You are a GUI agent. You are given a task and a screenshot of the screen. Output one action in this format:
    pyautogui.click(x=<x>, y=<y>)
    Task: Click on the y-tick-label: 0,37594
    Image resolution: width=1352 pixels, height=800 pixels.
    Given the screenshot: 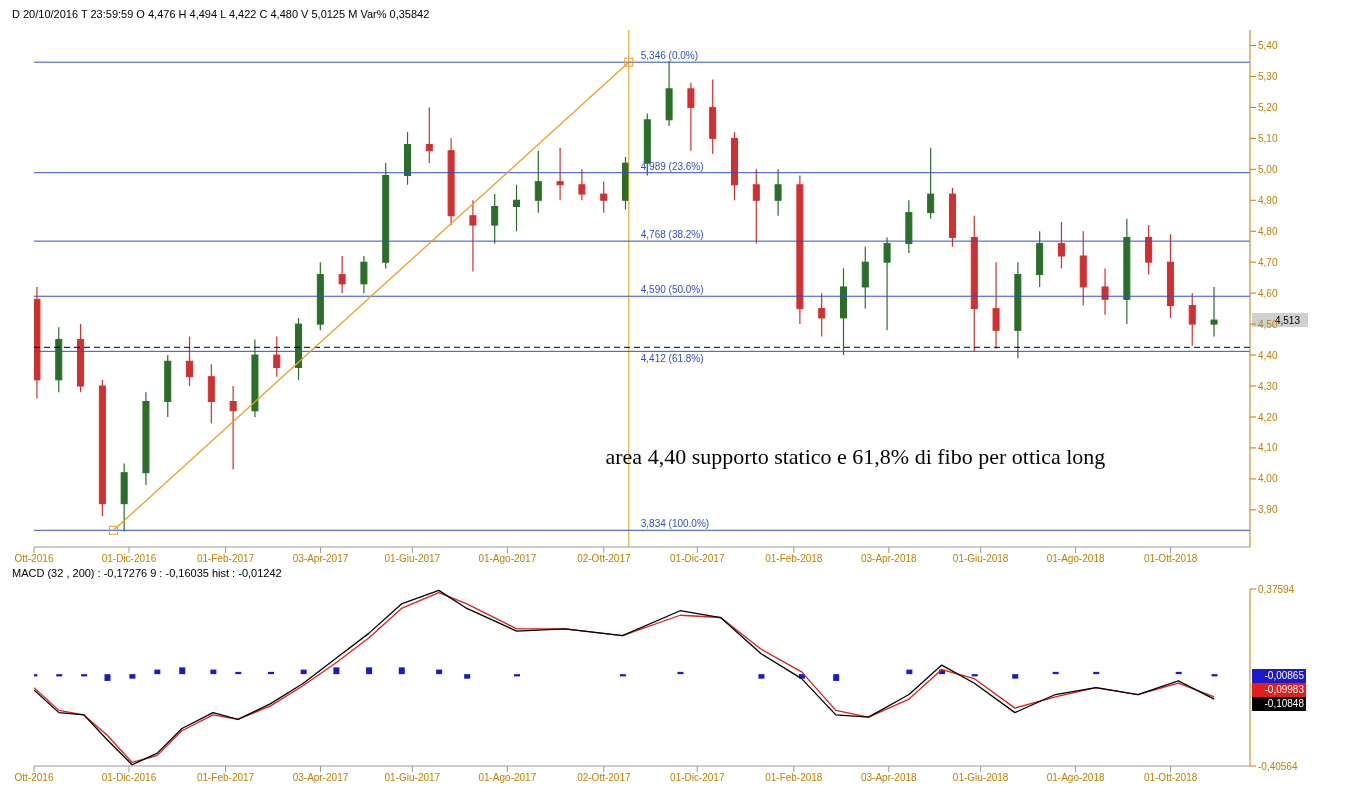 What is the action you would take?
    pyautogui.click(x=1276, y=589)
    